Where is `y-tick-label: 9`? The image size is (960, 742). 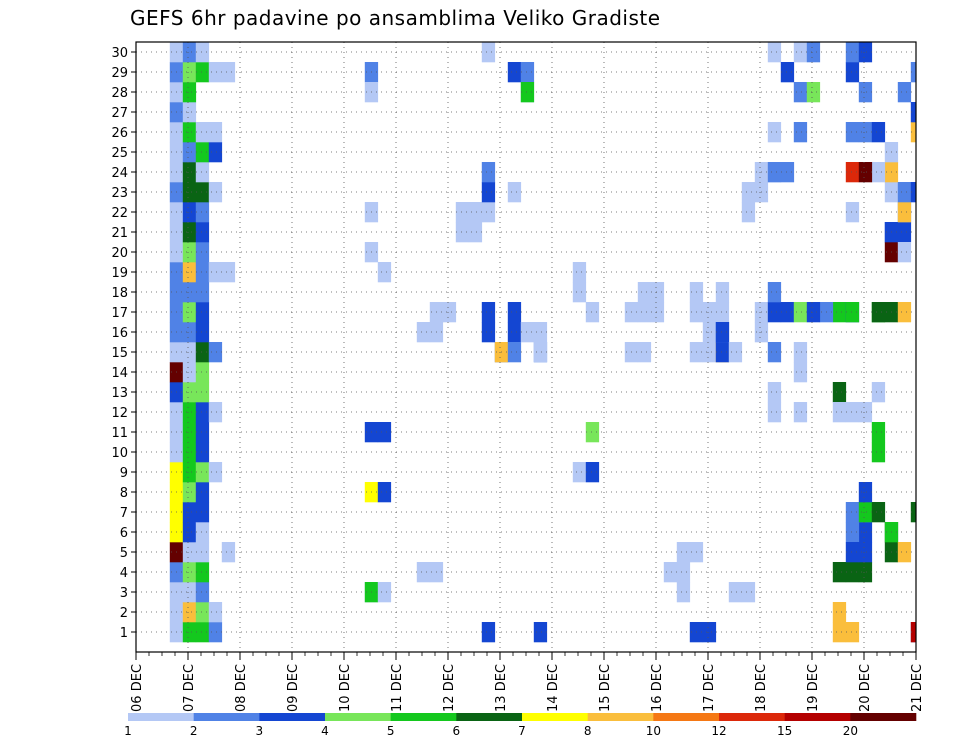
y-tick-label: 9 is located at coordinates (124, 473).